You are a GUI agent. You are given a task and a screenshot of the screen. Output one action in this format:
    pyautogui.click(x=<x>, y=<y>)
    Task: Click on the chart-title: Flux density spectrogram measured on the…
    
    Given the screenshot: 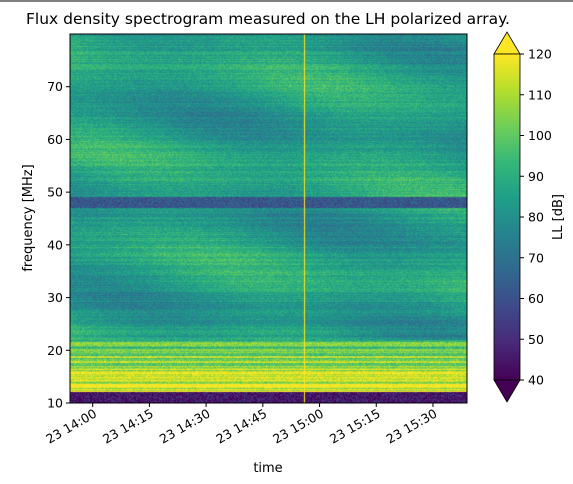 What is the action you would take?
    pyautogui.click(x=268, y=19)
    